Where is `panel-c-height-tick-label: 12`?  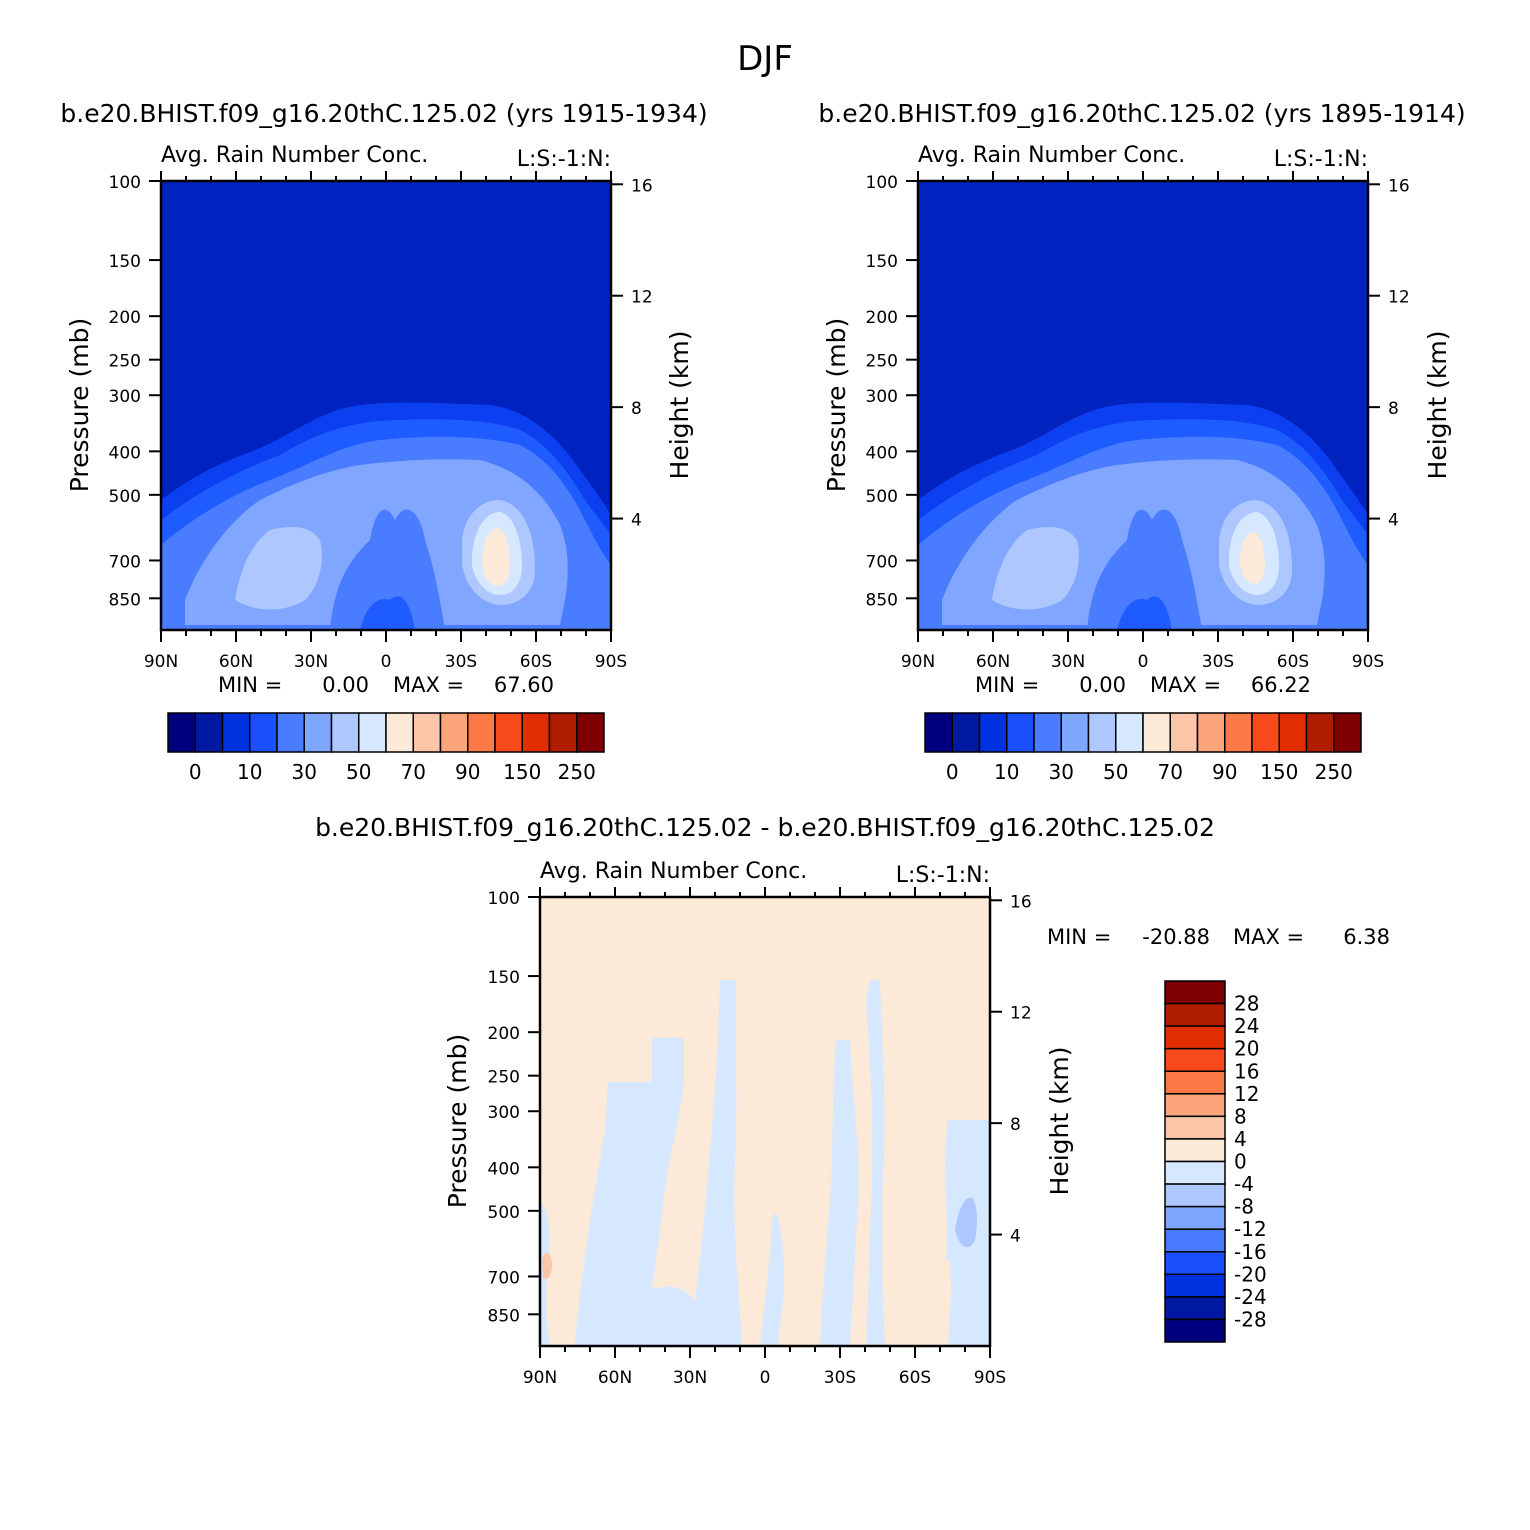 panel-c-height-tick-label: 12 is located at coordinates (1021, 1014).